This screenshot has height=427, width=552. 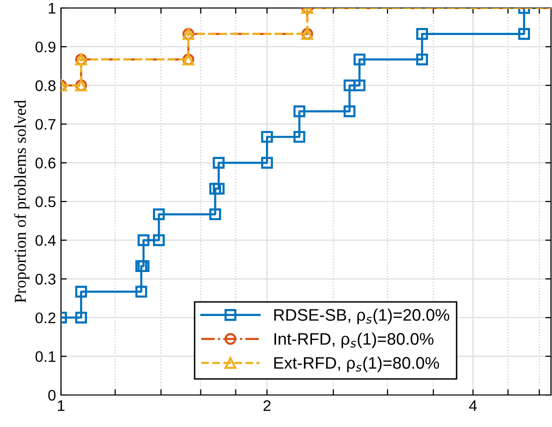 What do you see at coordinates (362, 316) in the screenshot?
I see `legend-label: RDSE-SB, ρ$_{s}$(1)=20.0%` at bounding box center [362, 316].